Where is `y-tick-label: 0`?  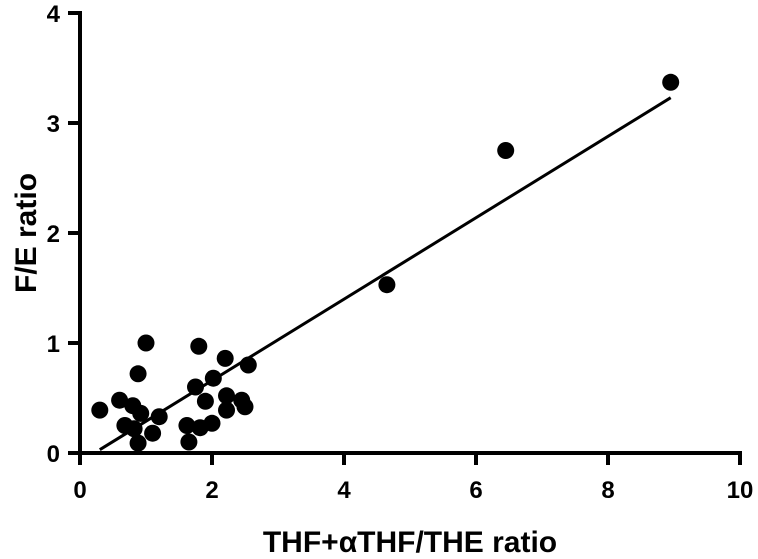 y-tick-label: 0 is located at coordinates (53, 454).